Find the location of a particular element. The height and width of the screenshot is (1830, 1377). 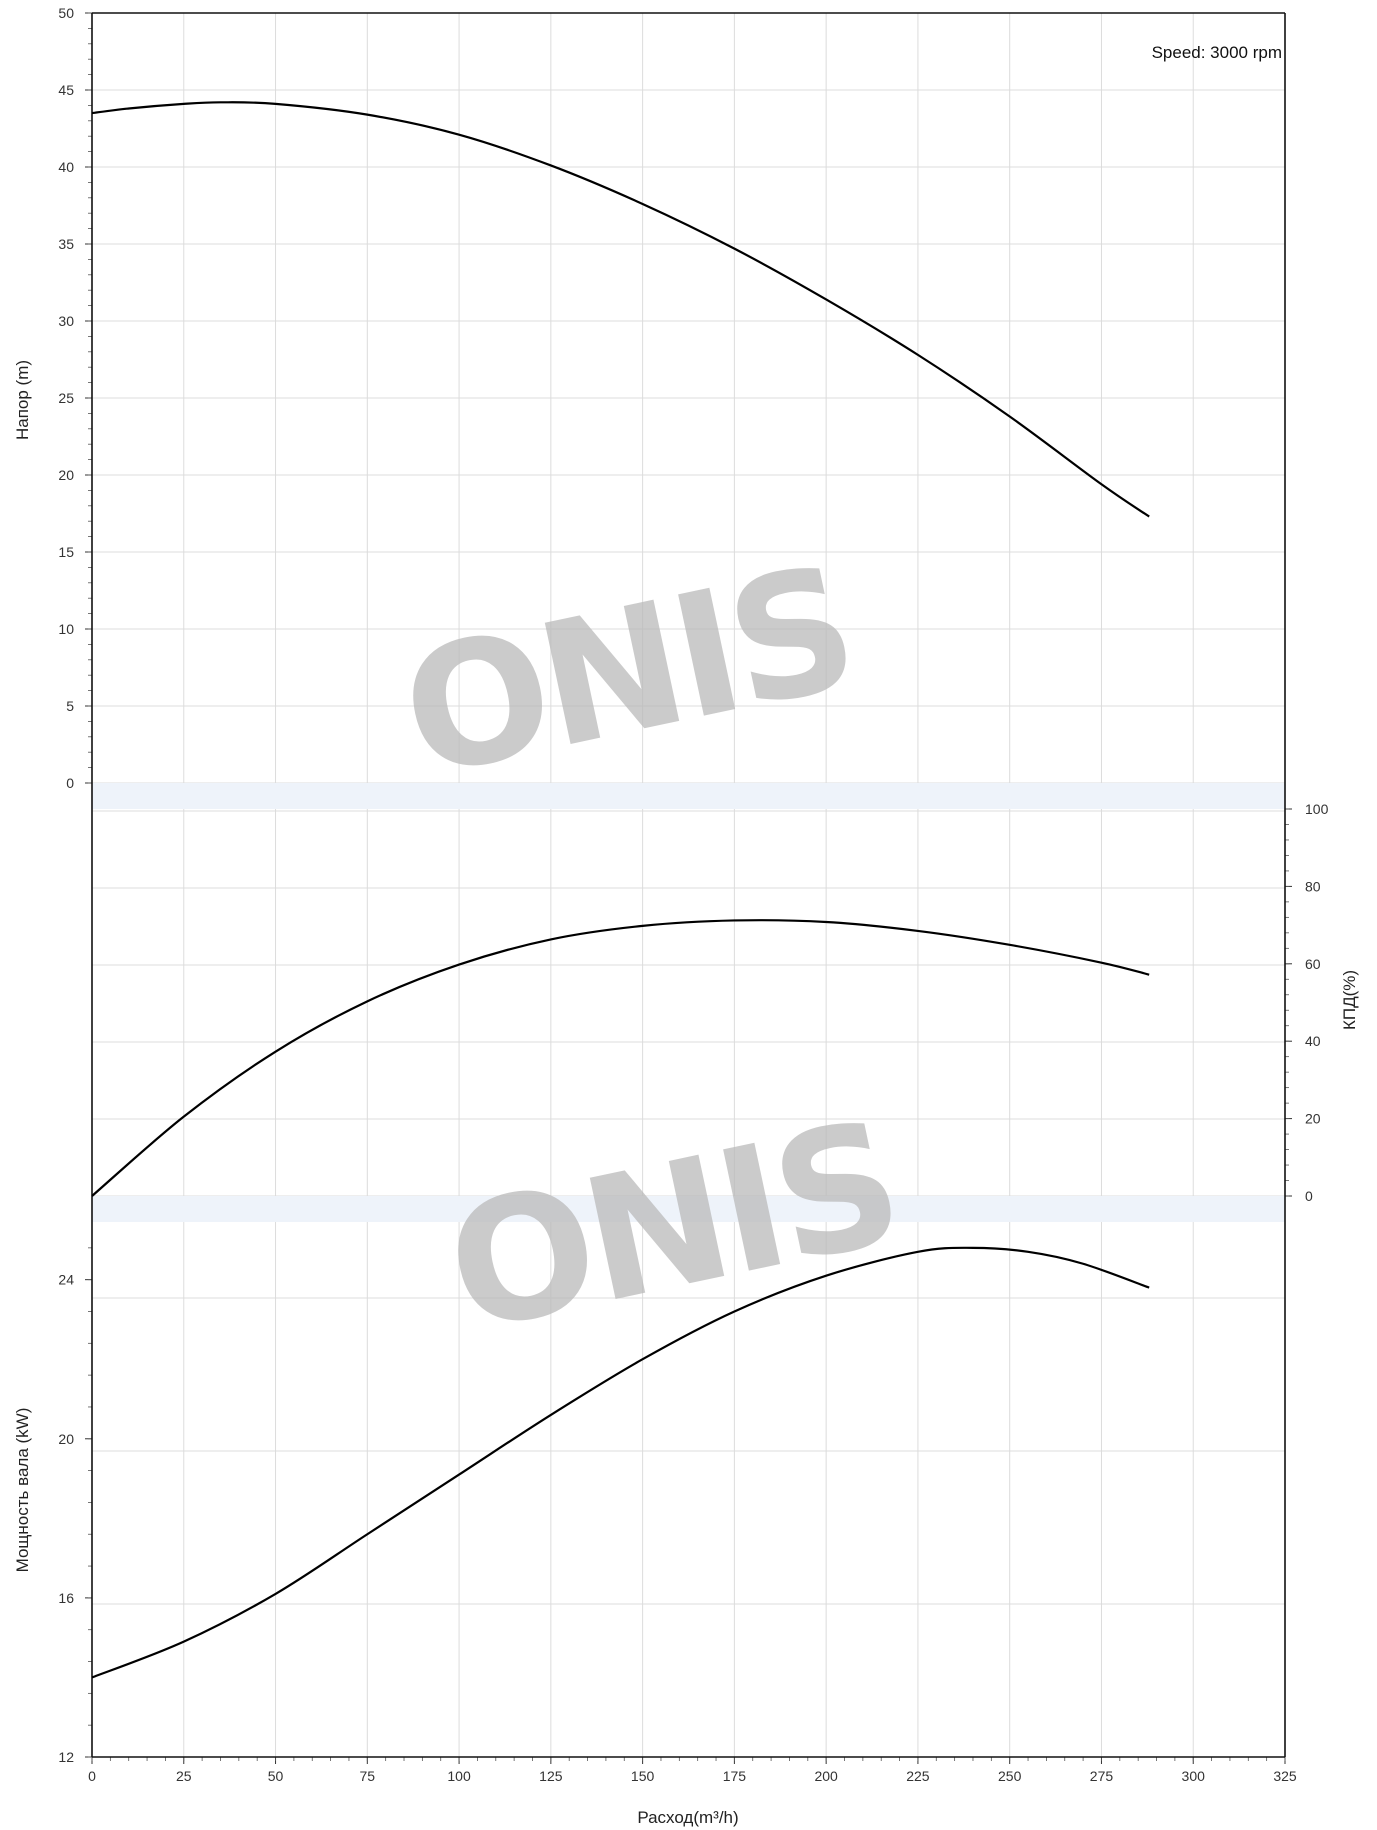

efficiency-tick-label: 20 is located at coordinates (1313, 1119).